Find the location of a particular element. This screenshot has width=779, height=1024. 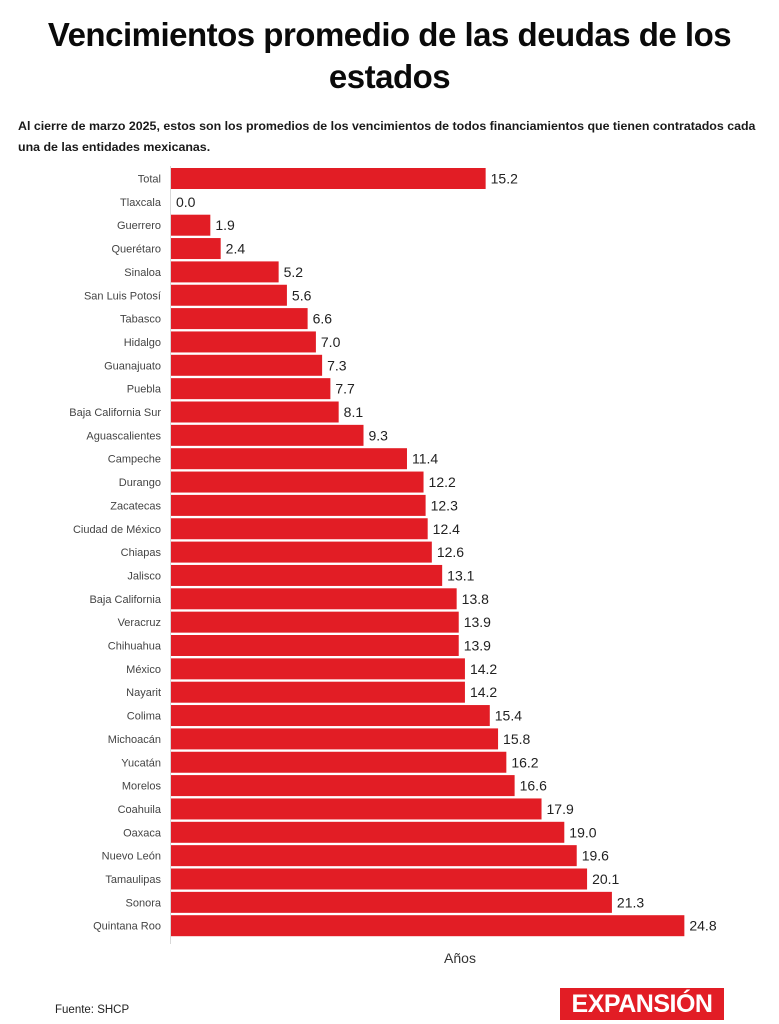

value-label: 7.3 is located at coordinates (337, 365).